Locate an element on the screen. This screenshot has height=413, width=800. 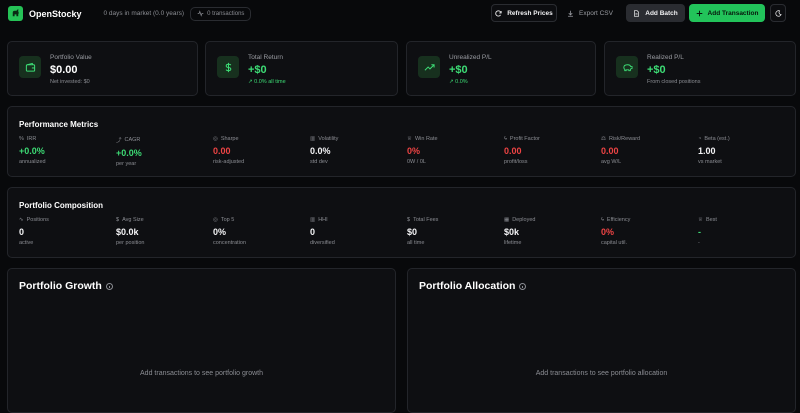
portfolio-value-card: Portfolio Value $0.00 Net invested: $0 is located at coordinates (102, 68).